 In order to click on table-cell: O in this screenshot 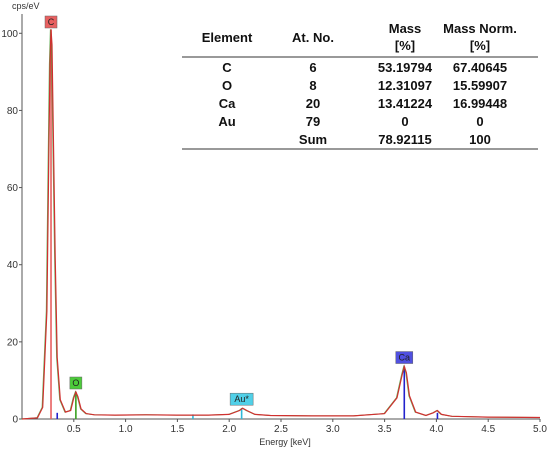, I will do `click(227, 85)`.